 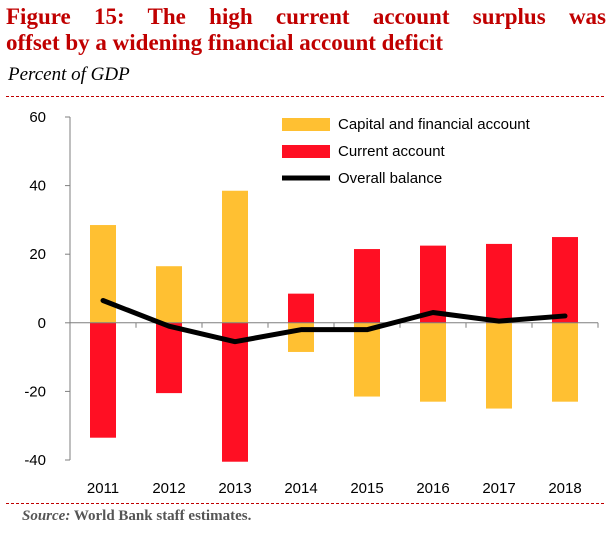 I want to click on bar-capital-and-financial-account-2016, so click(x=433, y=362).